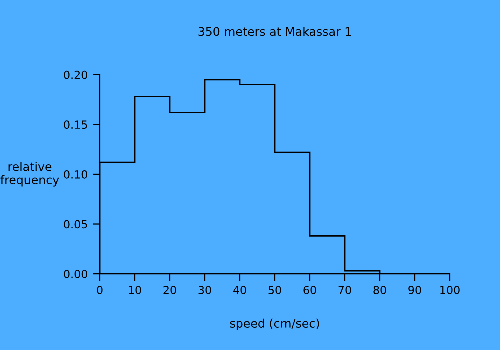 This screenshot has height=350, width=500. Describe the element at coordinates (205, 290) in the screenshot. I see `x-tick-label: 30` at that location.